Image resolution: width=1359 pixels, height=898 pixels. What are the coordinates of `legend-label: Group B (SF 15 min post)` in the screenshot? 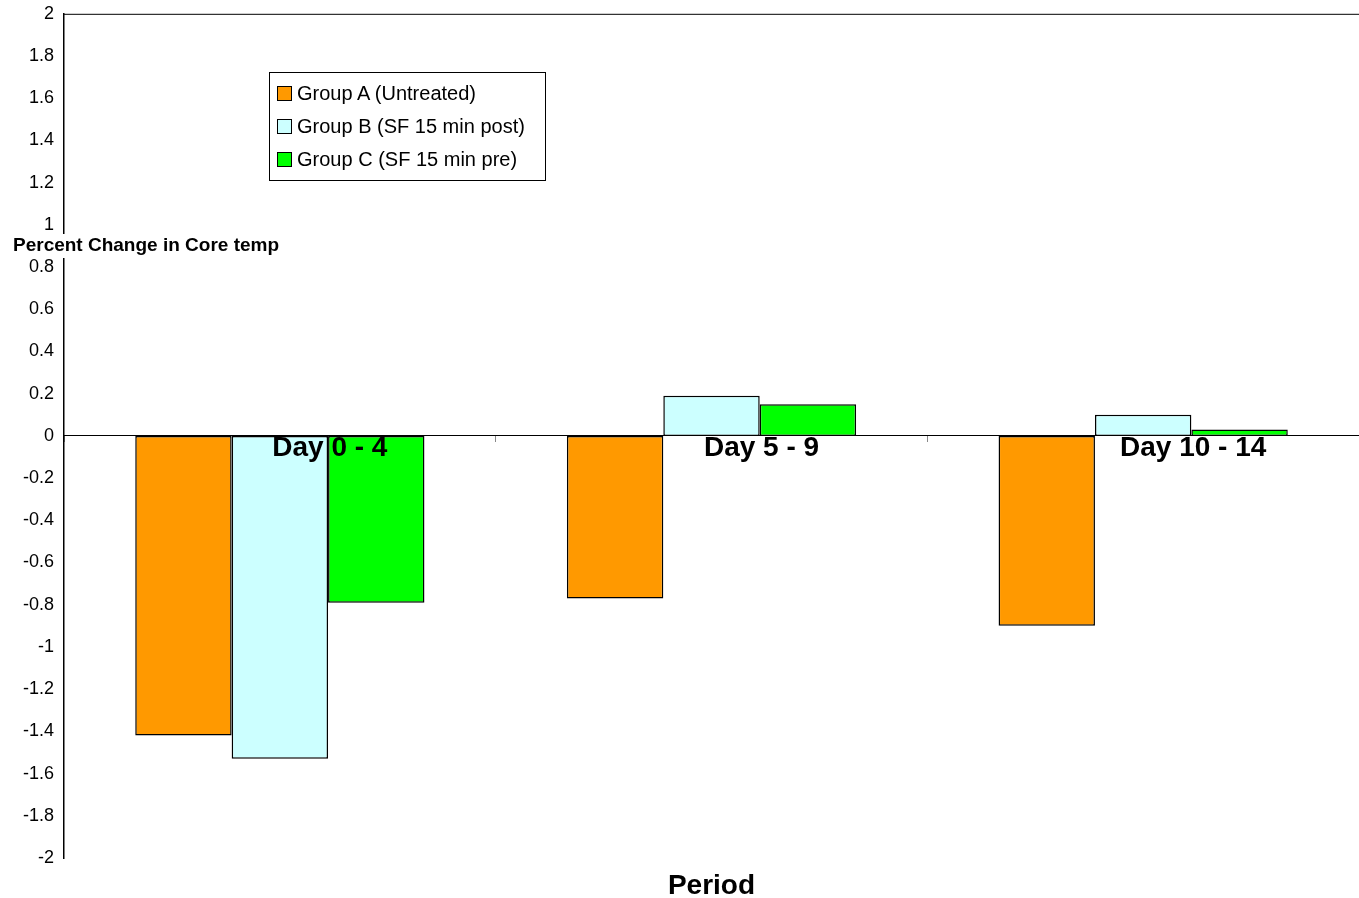 It's located at (411, 126).